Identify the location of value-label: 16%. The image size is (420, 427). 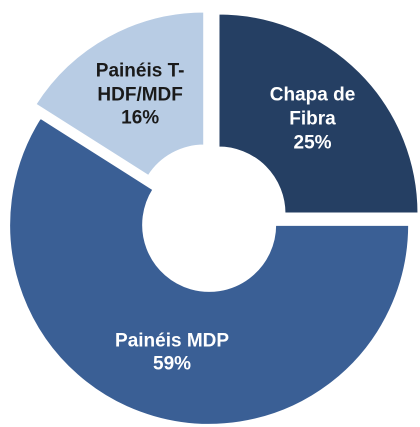
(140, 118).